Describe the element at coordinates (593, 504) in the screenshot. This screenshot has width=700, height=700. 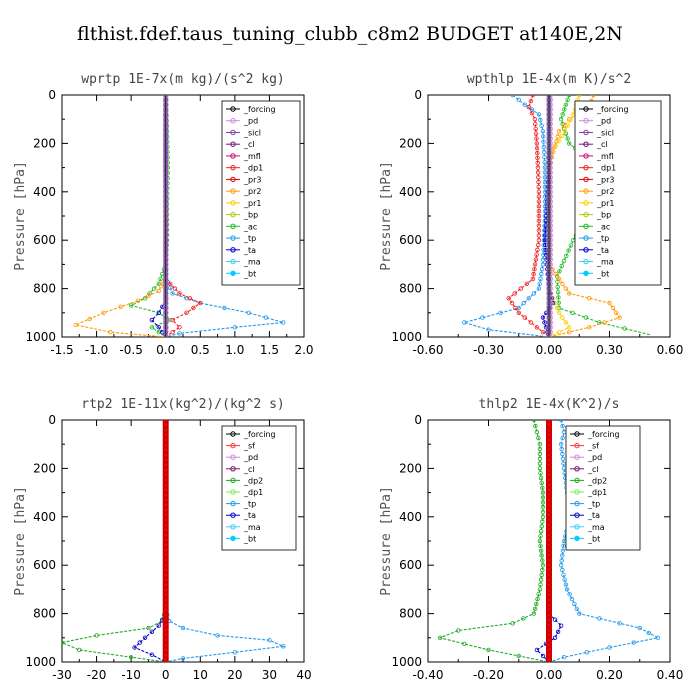
I see `legend-label: _tp` at that location.